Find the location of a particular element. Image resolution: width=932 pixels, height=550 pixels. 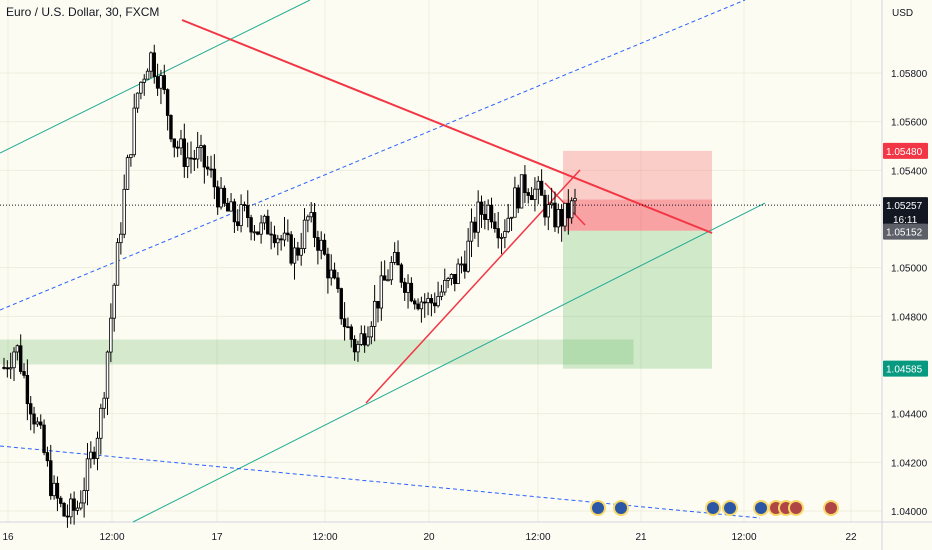

time-tick: 17 is located at coordinates (217, 537).